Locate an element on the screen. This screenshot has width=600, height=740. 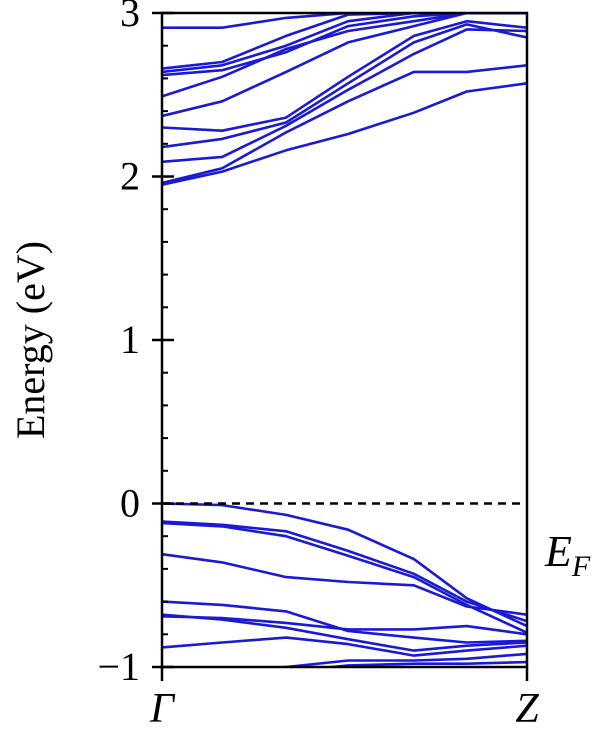
x-tick-label: Γ is located at coordinates (162, 709).